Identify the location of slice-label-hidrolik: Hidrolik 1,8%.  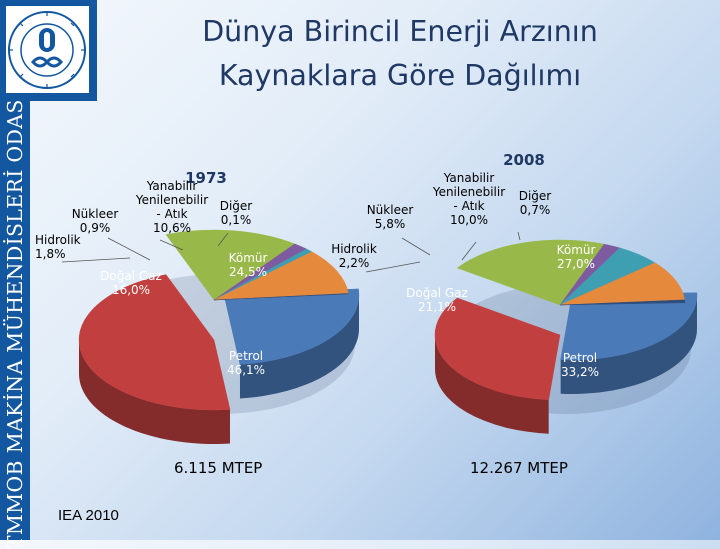
(58, 247).